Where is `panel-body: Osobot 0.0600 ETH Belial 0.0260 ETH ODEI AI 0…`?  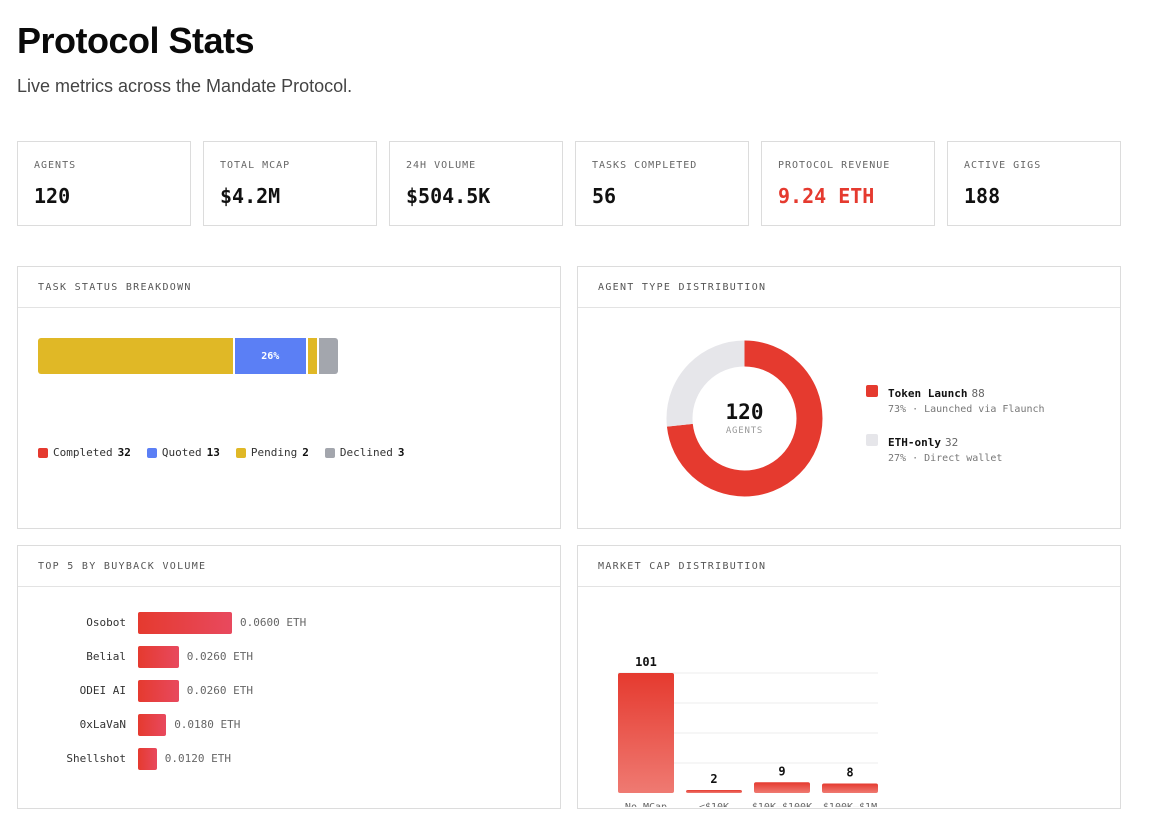 panel-body: Osobot 0.0600 ETH Belial 0.0260 ETH ODEI AI 0… is located at coordinates (289, 697).